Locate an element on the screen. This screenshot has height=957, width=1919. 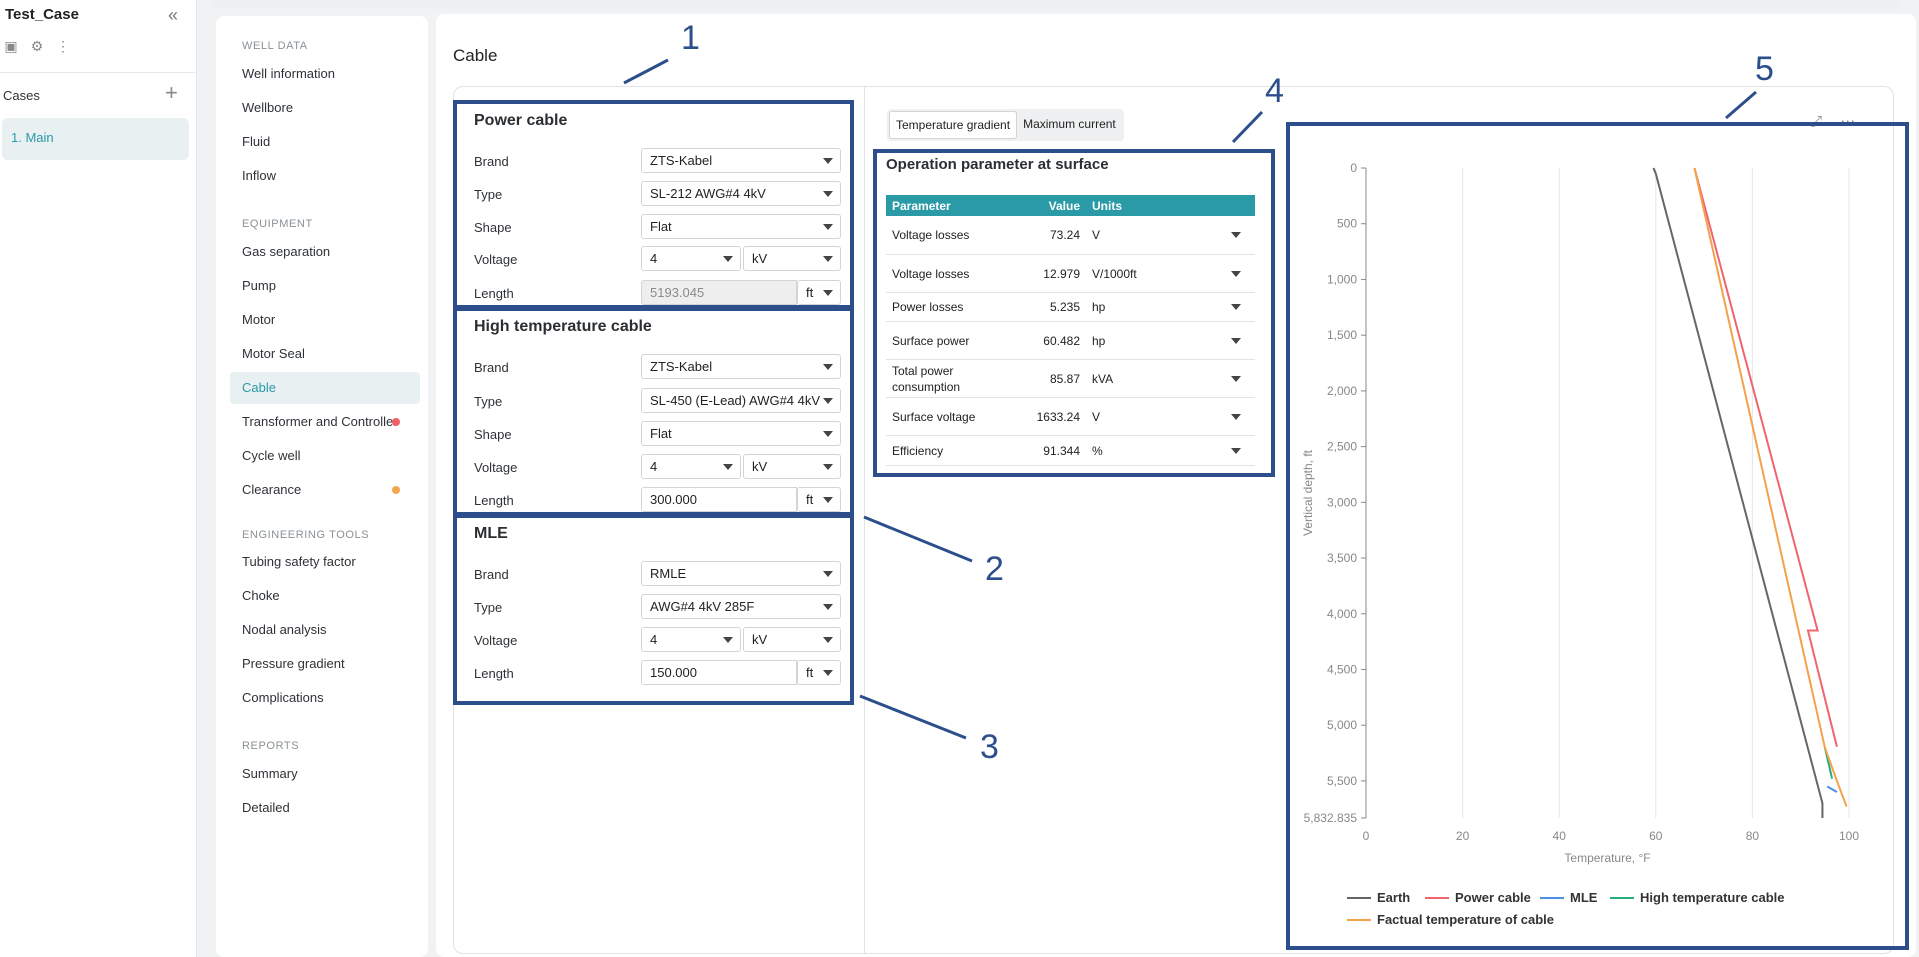
nav-item-transformer: Transformer and Controller is located at coordinates (325, 422).